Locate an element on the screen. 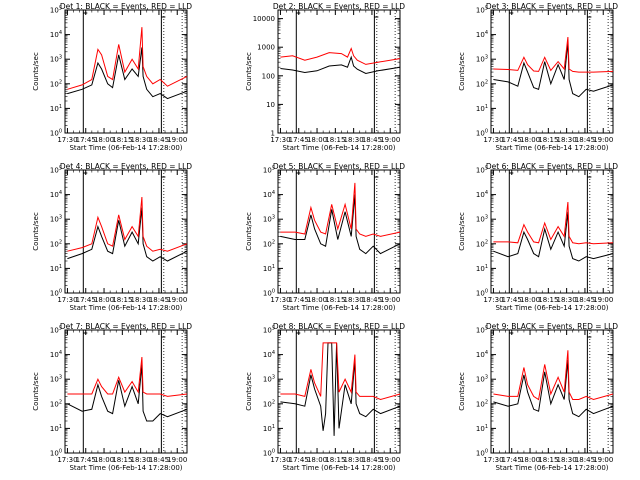  chart-title: Det 2: BLACK = Events, RED = LLD is located at coordinates (339, 6).